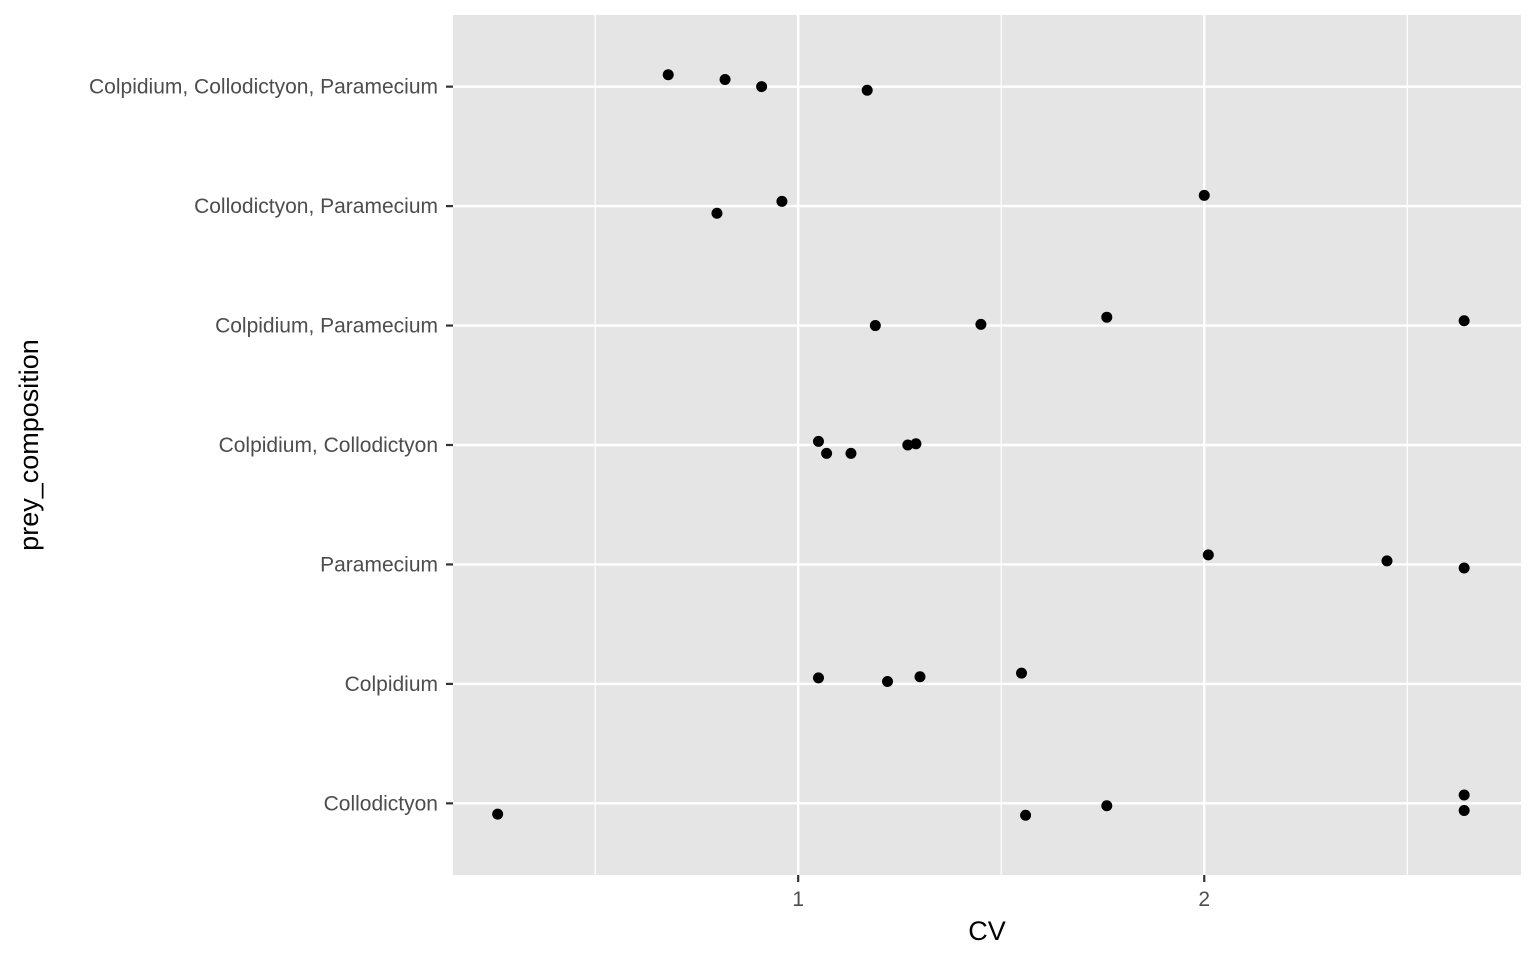  I want to click on x-axis-title: CV, so click(987, 931).